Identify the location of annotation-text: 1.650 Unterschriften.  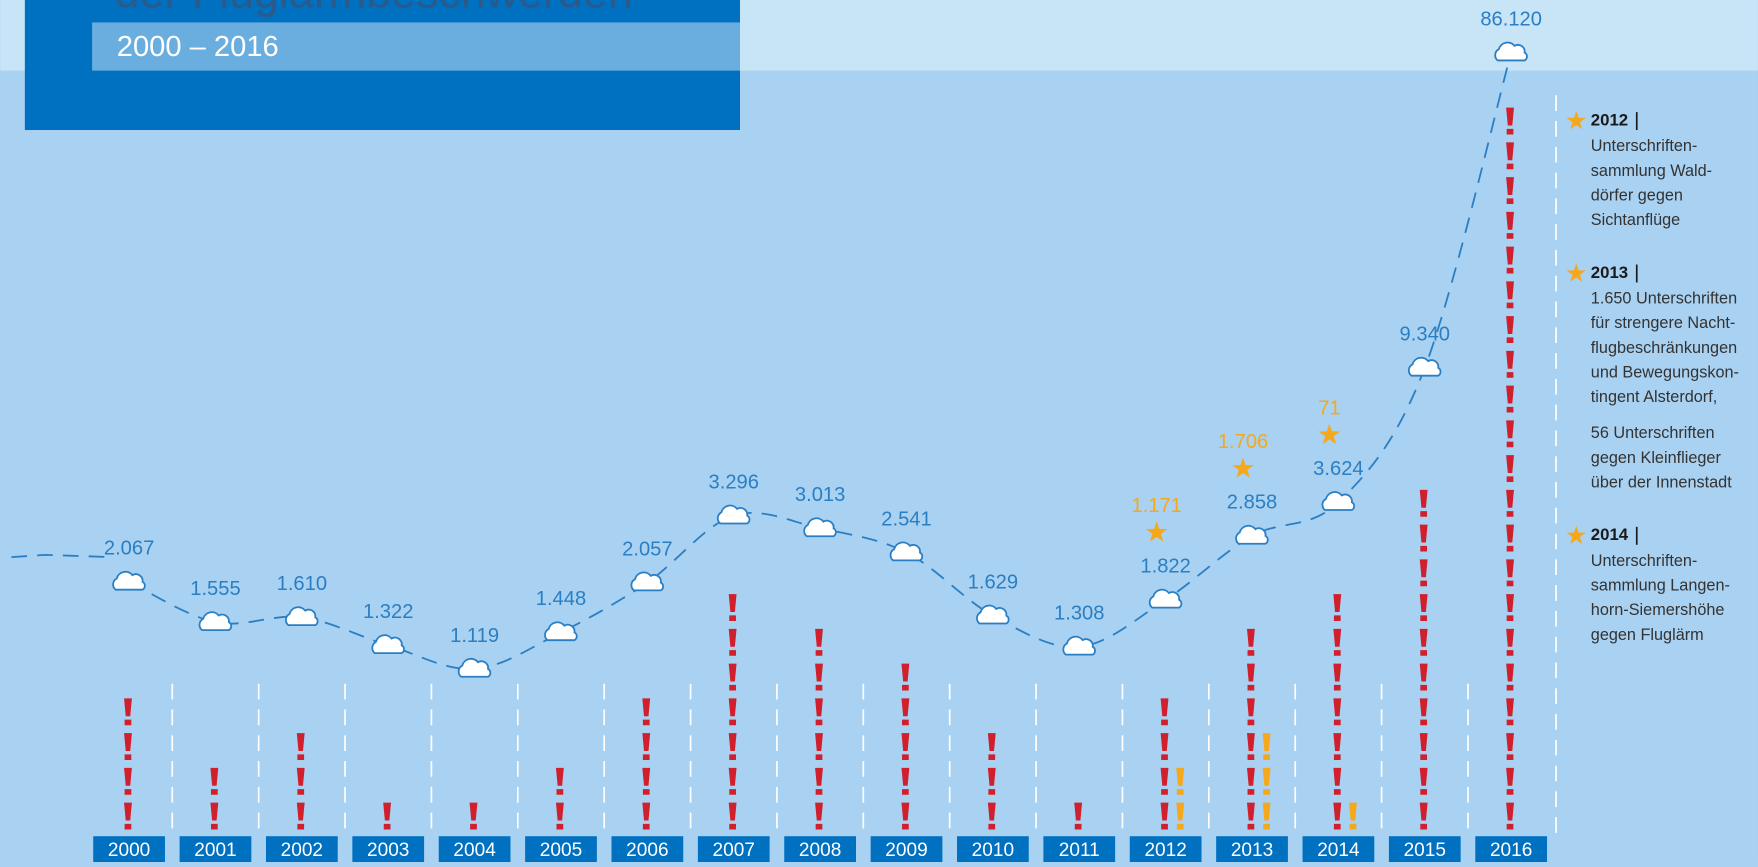
(1664, 299).